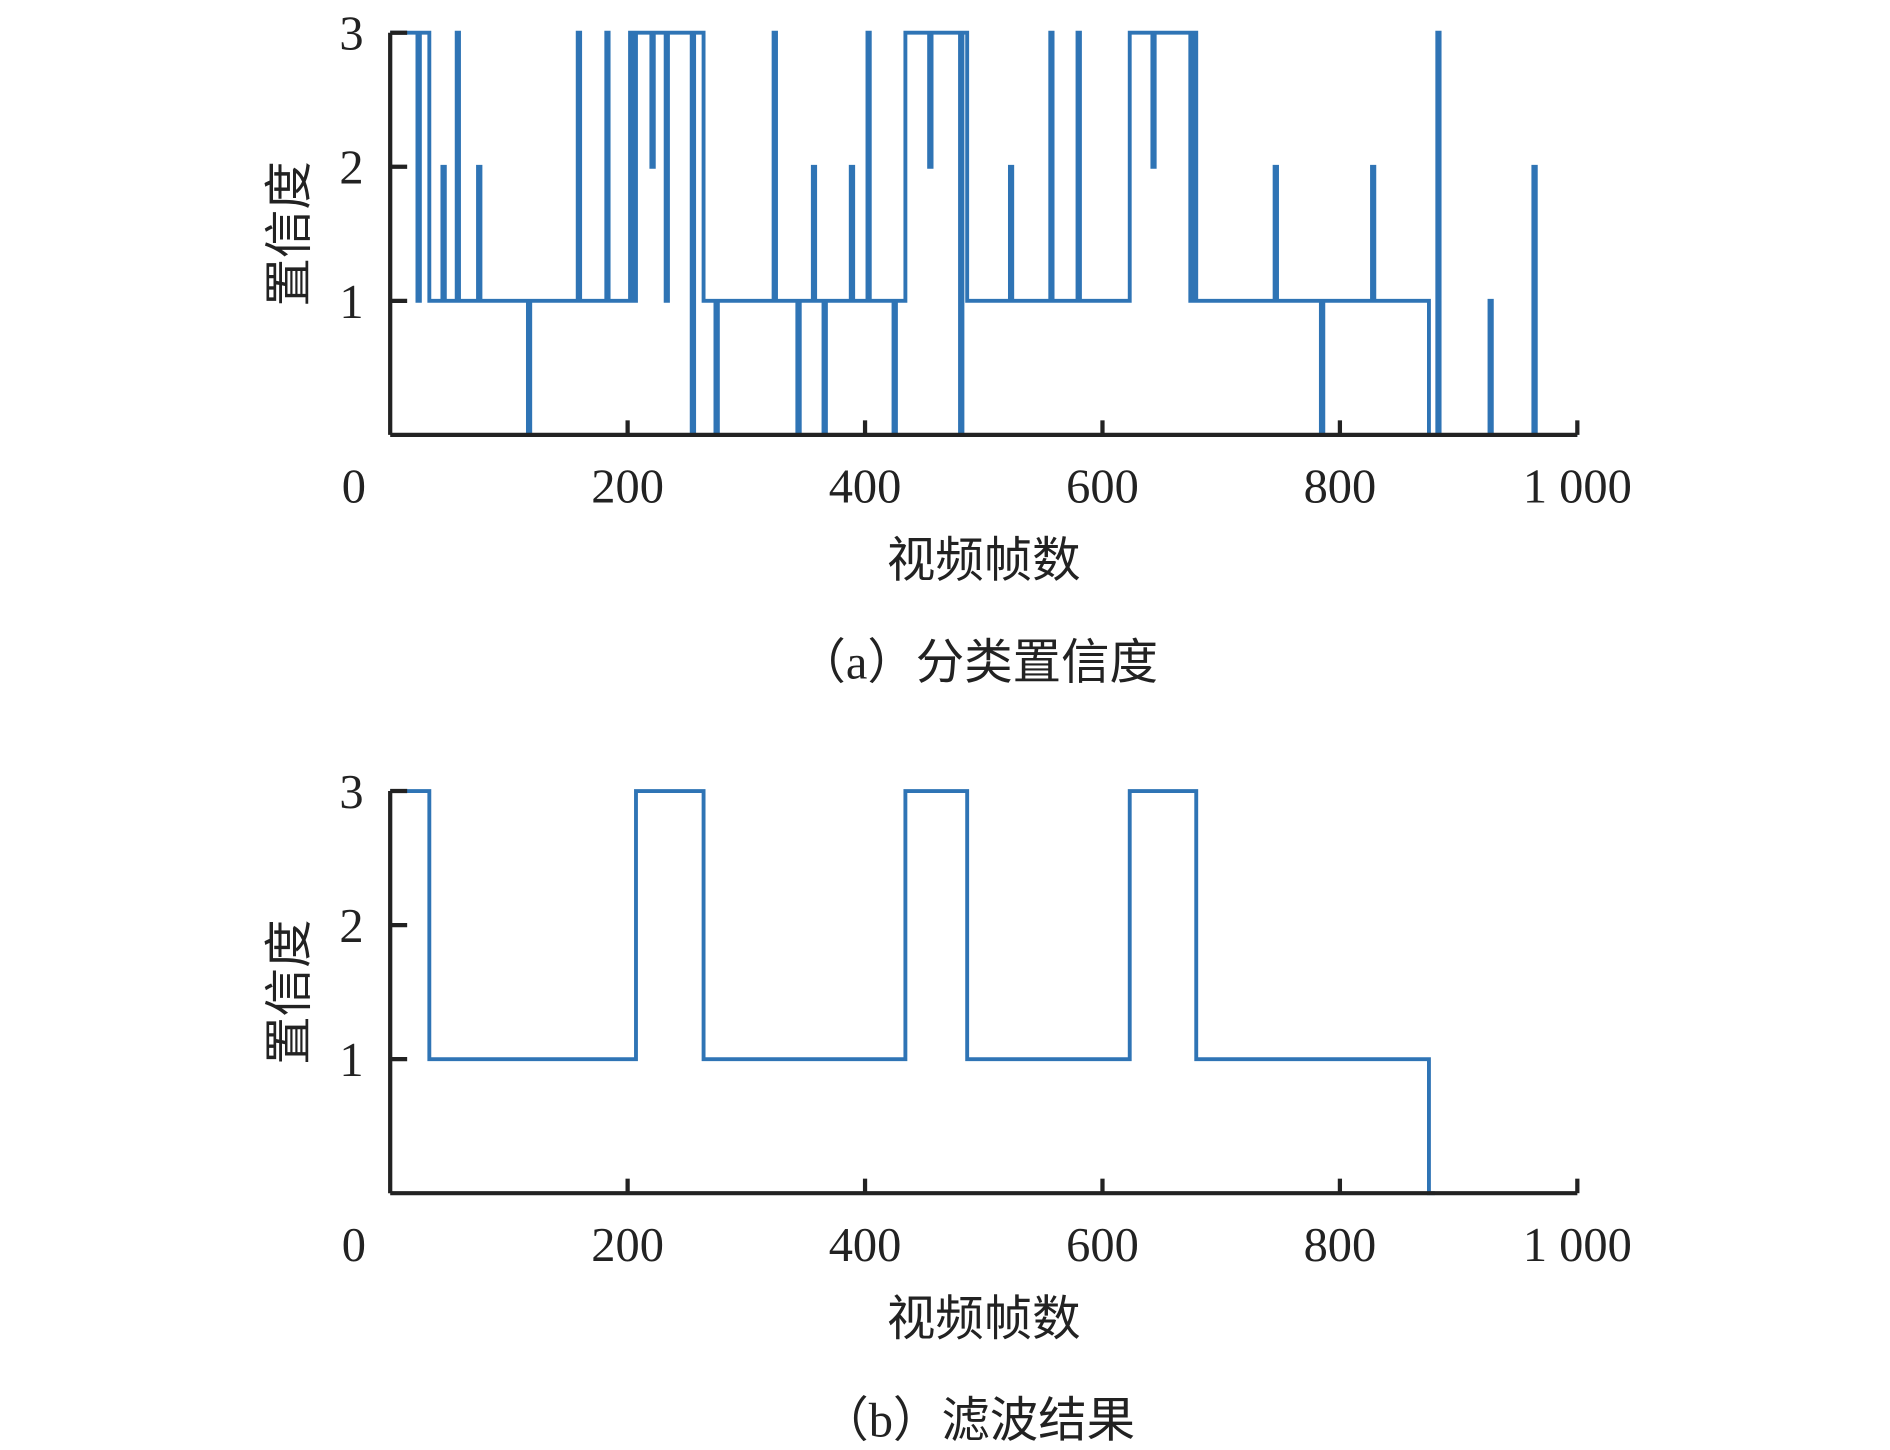 The image size is (1890, 1450). I want to click on chart-caption: （b）滤波结果, so click(977, 1421).